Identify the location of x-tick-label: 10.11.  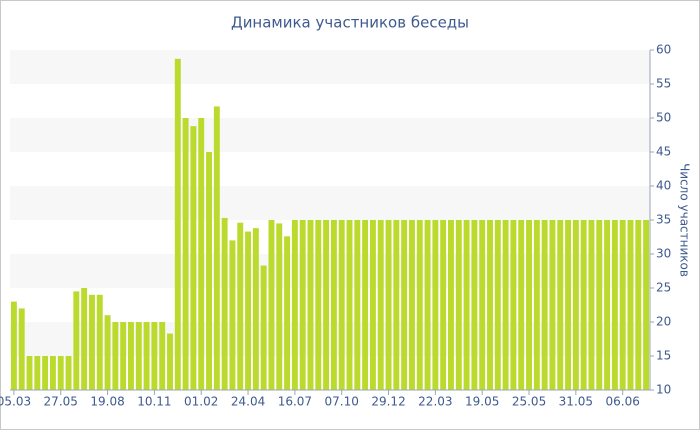
(154, 402).